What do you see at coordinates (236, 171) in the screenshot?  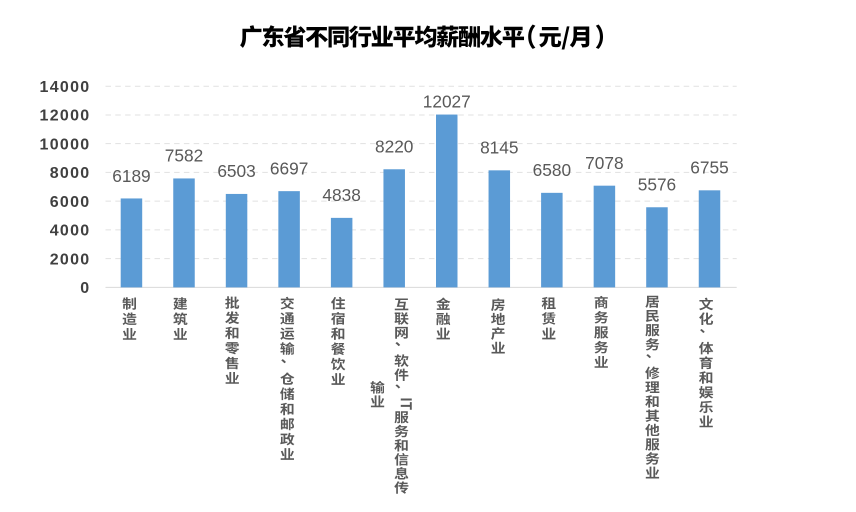 I see `svg-text: 6503` at bounding box center [236, 171].